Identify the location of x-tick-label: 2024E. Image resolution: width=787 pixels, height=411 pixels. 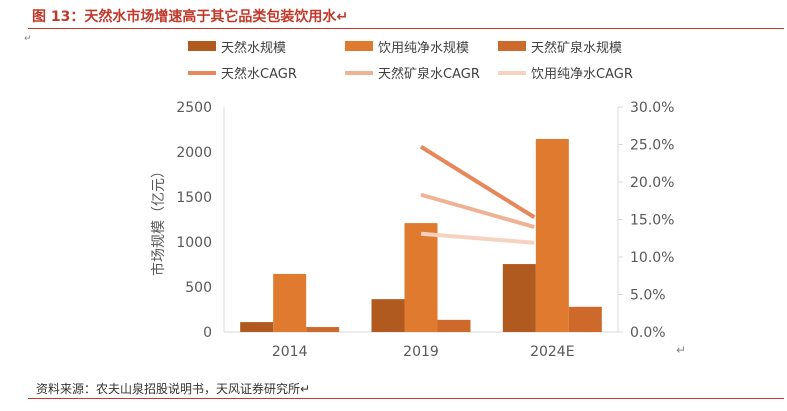
(552, 352).